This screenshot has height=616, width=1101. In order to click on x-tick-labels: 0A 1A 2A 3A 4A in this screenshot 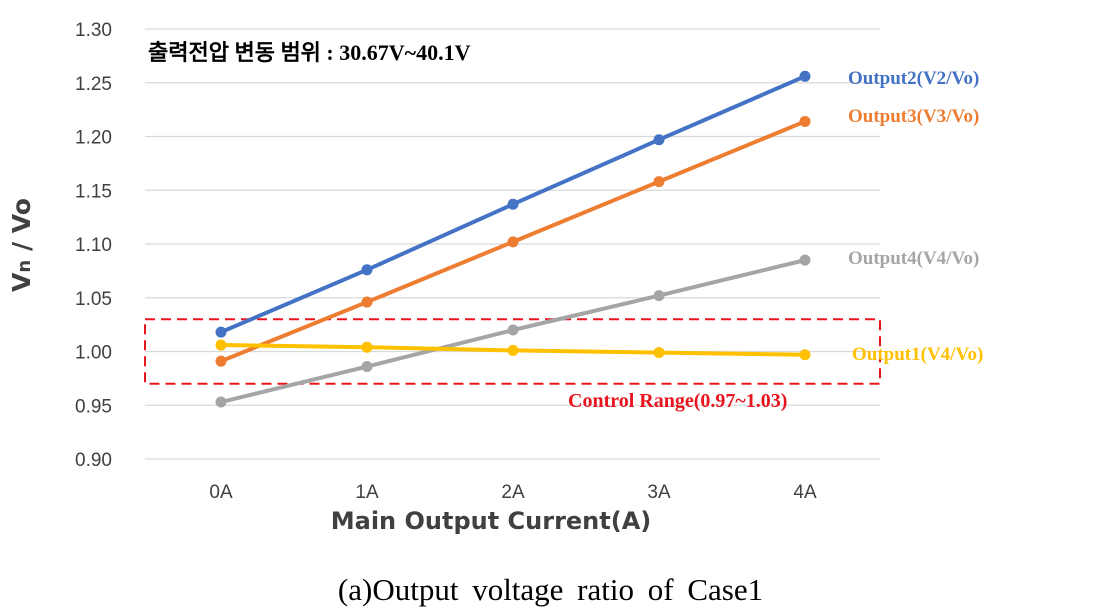, I will do `click(513, 492)`.